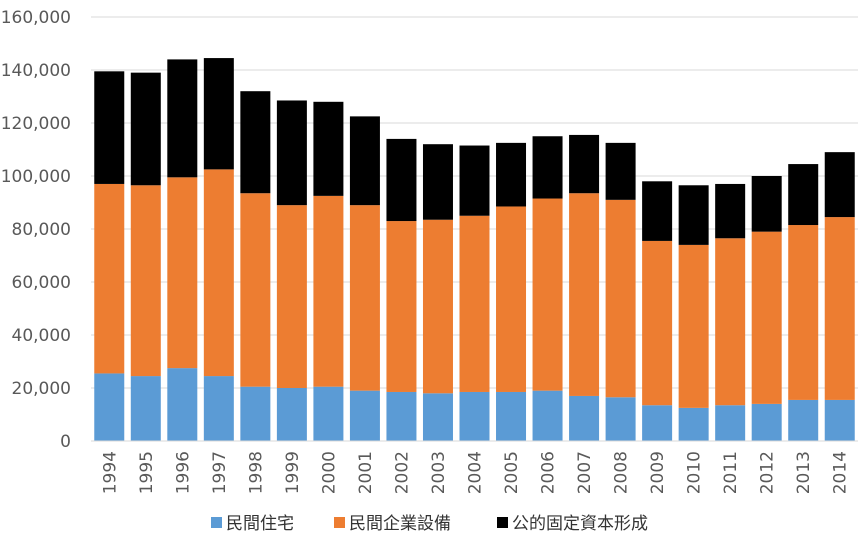  I want to click on x-tick-label: 1996, so click(183, 472).